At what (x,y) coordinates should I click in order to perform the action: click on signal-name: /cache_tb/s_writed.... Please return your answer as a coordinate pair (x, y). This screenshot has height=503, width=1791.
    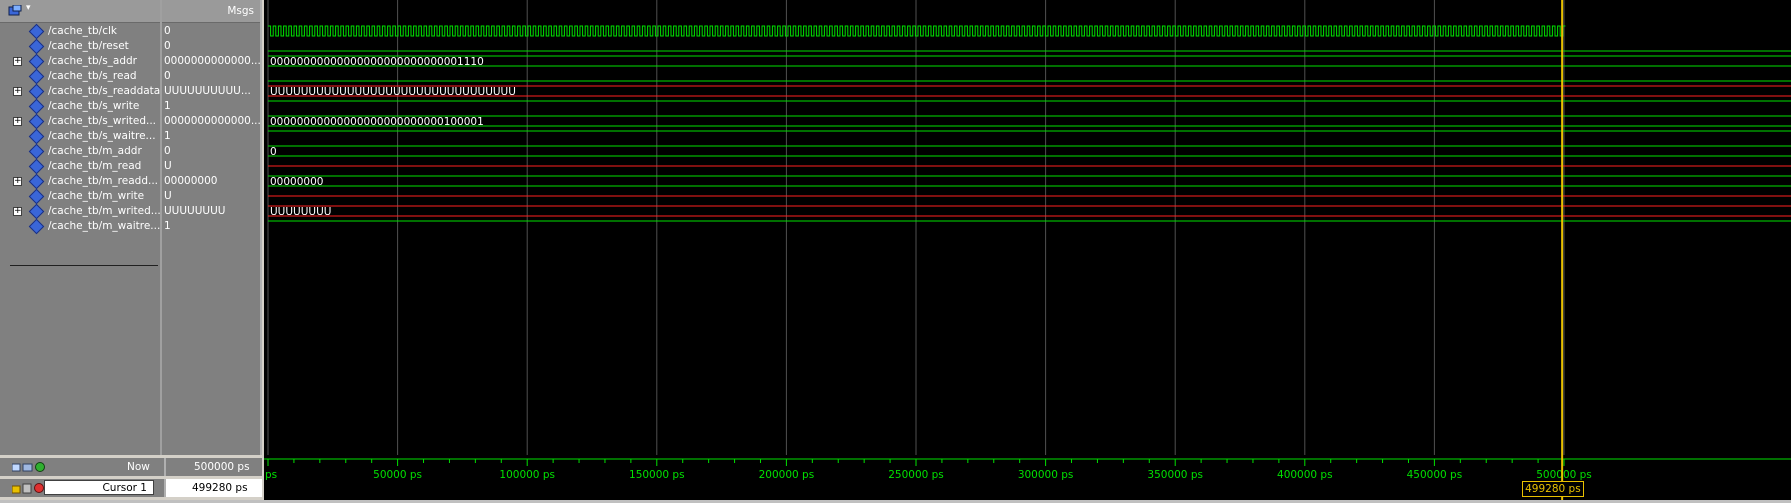
    Looking at the image, I should click on (102, 121).